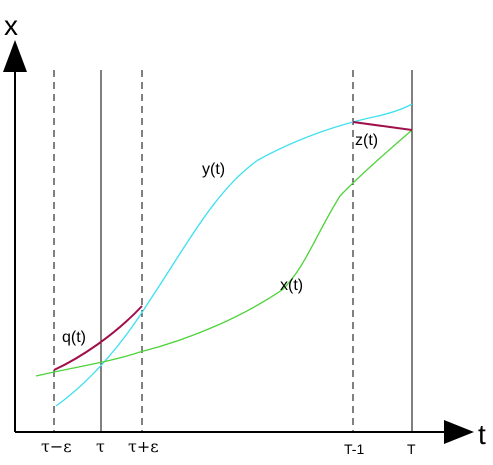 This screenshot has width=493, height=465. What do you see at coordinates (74, 337) in the screenshot?
I see `label-q-curve: q(t)` at bounding box center [74, 337].